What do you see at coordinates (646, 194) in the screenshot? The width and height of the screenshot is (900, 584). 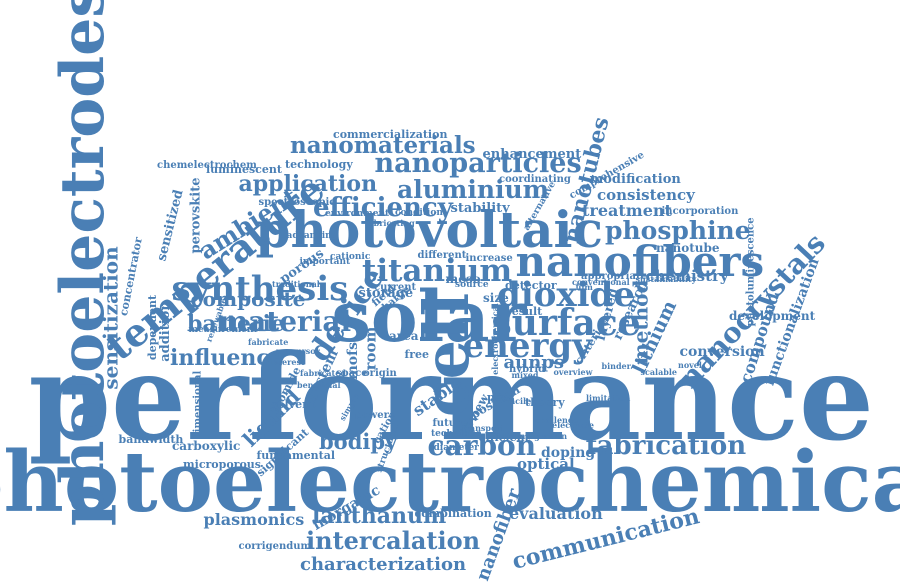 I see `word-consistency: consistency` at bounding box center [646, 194].